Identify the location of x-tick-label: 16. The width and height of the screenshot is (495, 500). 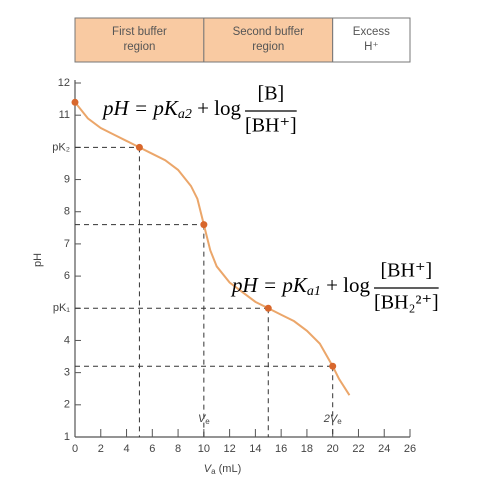
(281, 449).